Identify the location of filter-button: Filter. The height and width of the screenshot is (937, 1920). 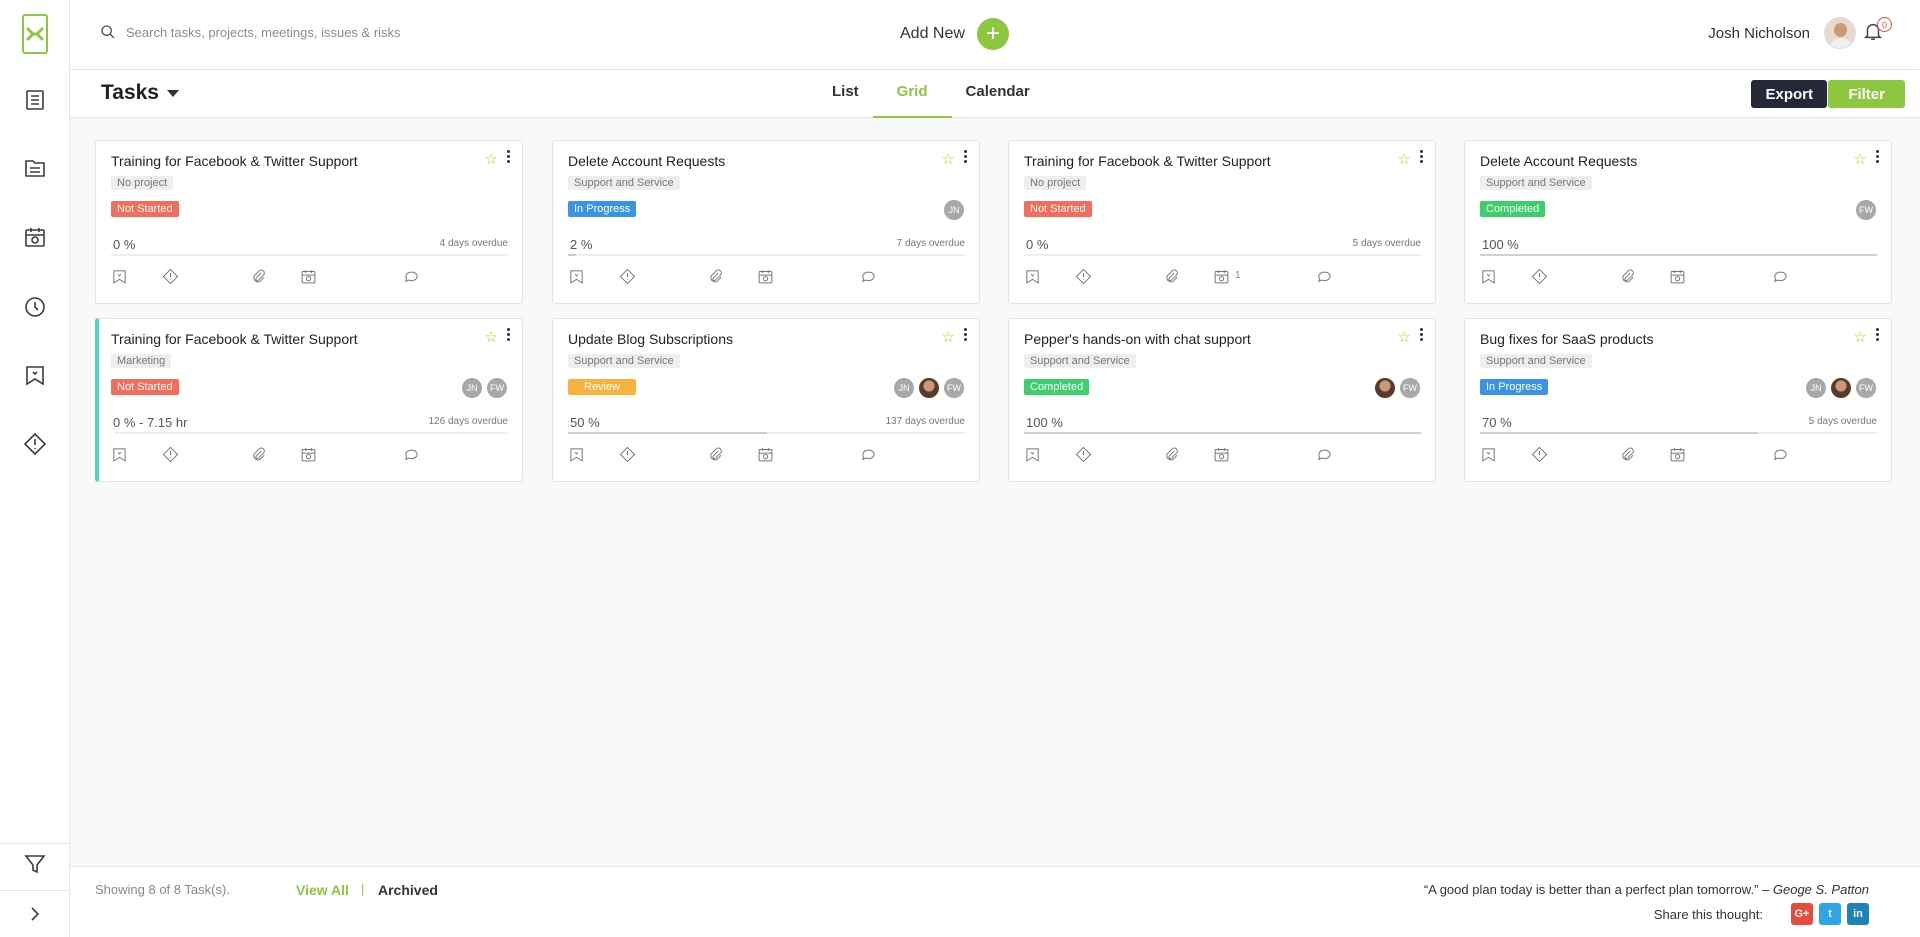
(1866, 94).